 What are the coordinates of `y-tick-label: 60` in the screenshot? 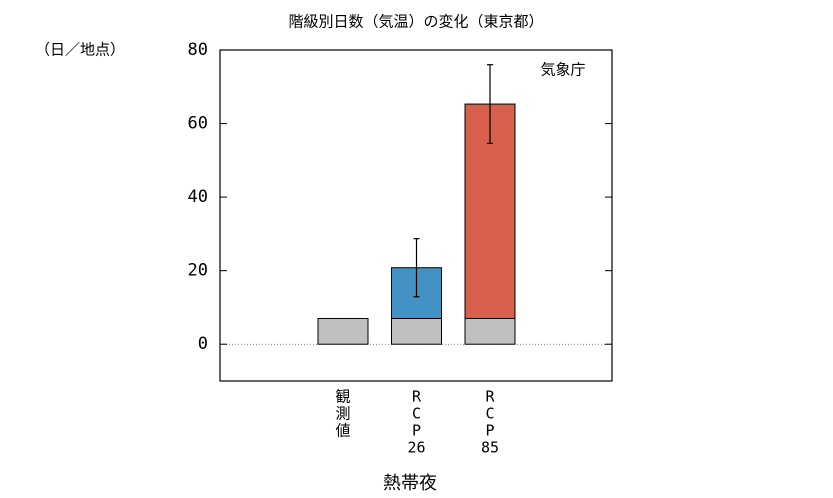 It's located at (198, 124).